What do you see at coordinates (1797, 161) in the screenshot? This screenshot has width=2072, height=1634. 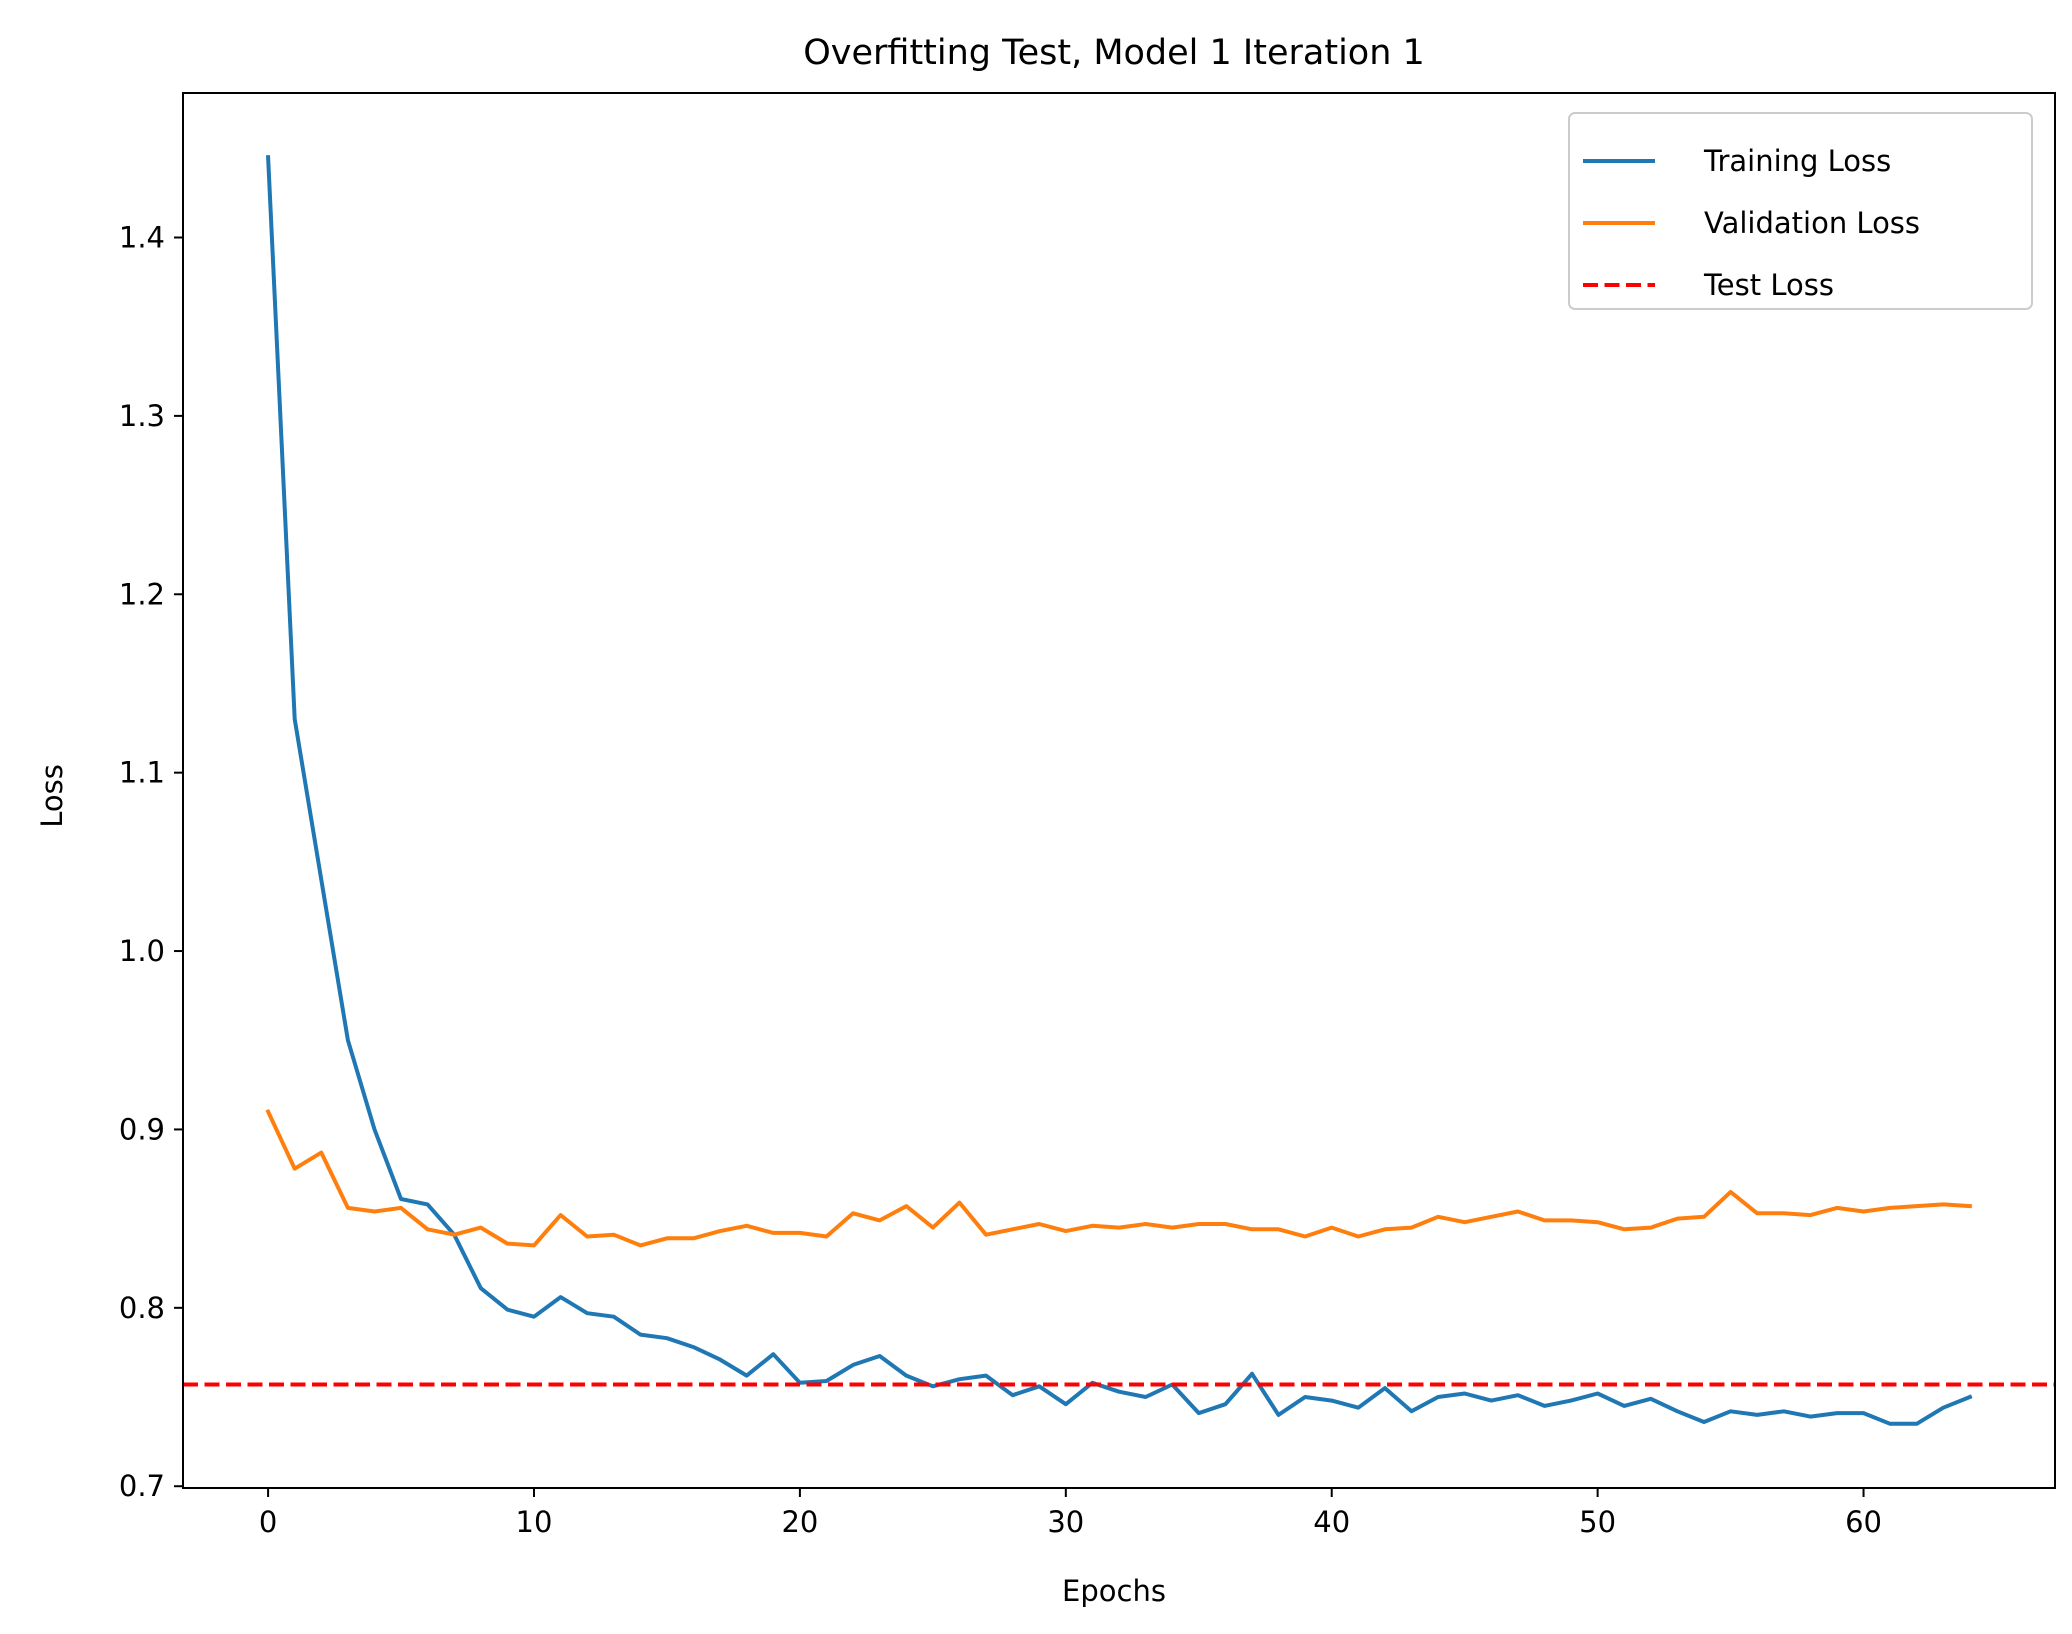 I see `legend-label-training-loss: Training Loss` at bounding box center [1797, 161].